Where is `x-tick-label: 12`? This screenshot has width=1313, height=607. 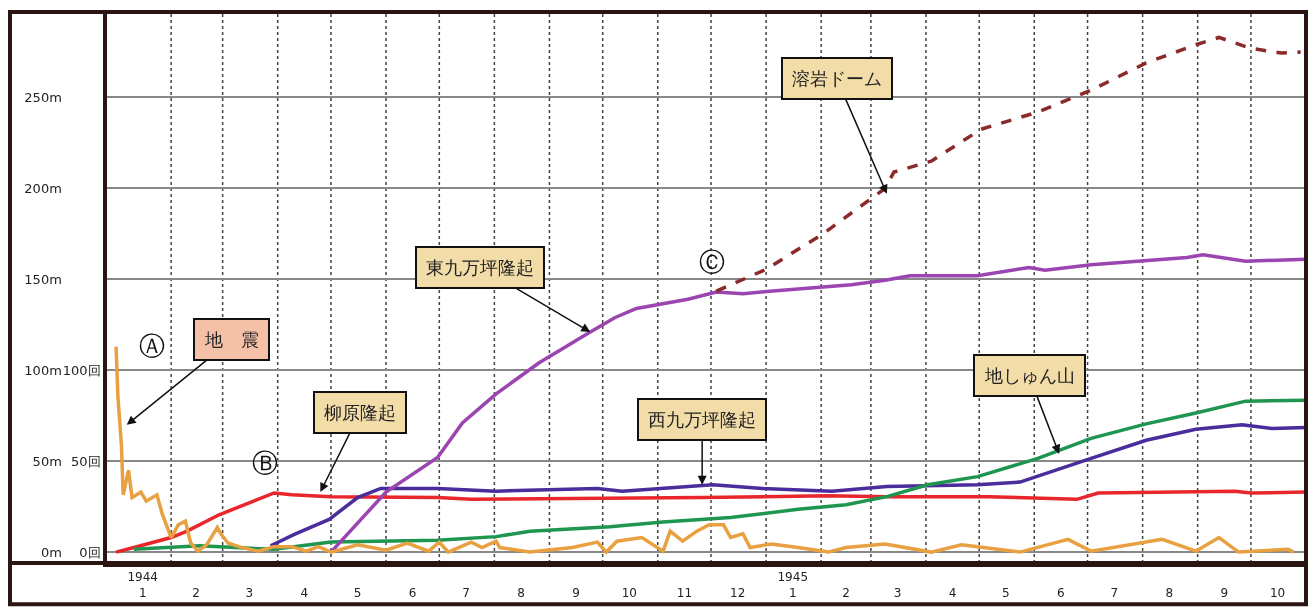
x-tick-label: 12 is located at coordinates (738, 593).